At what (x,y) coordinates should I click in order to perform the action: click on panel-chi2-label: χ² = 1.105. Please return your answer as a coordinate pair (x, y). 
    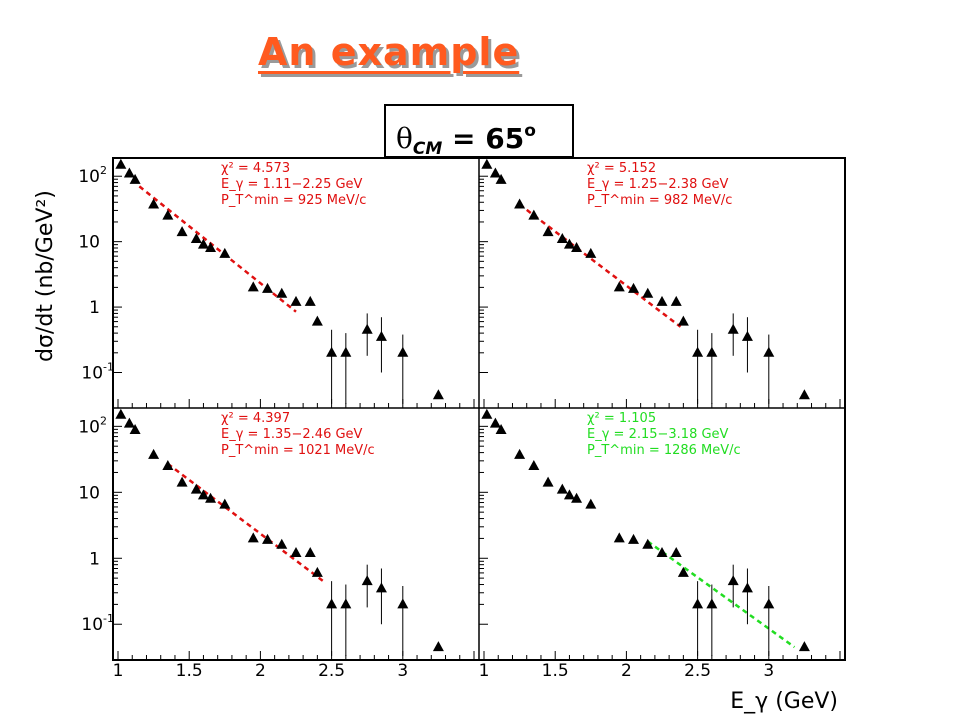
    Looking at the image, I should click on (621, 418).